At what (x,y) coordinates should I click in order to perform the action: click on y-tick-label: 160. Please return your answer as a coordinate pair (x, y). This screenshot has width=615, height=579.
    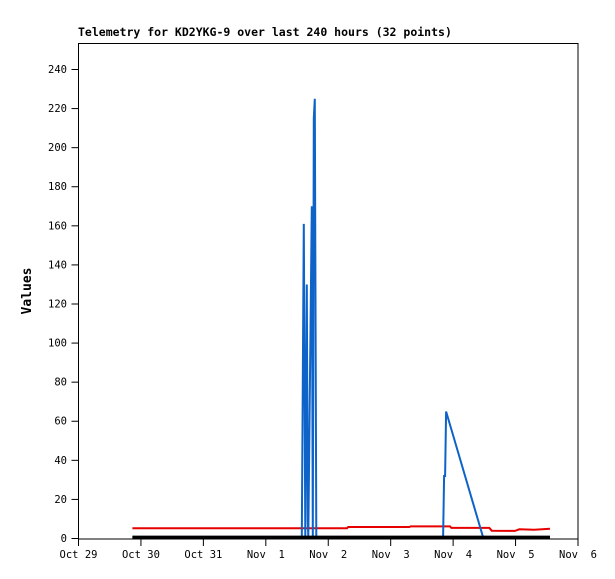
    Looking at the image, I should click on (57, 226).